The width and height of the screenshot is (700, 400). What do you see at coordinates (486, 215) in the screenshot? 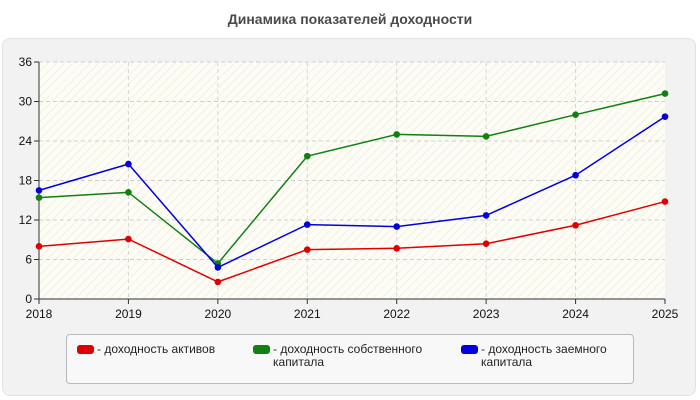
I see `data-point-s2-2023` at bounding box center [486, 215].